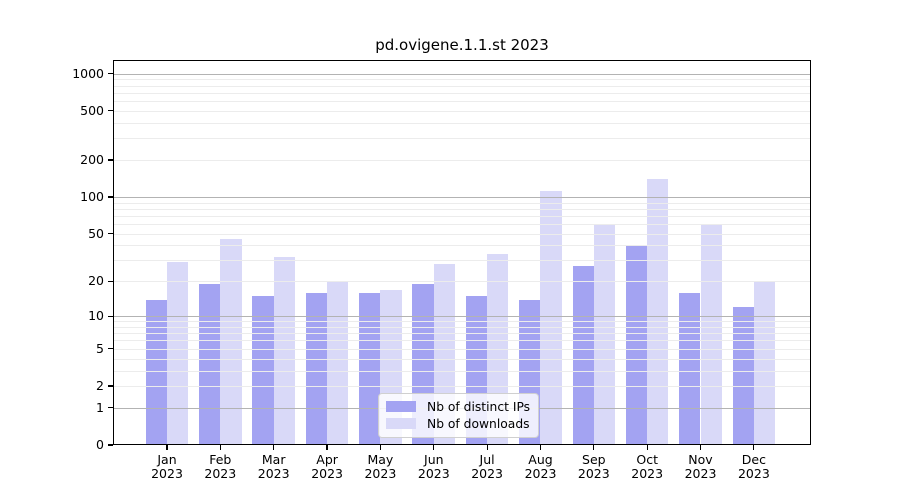  What do you see at coordinates (92, 110) in the screenshot?
I see `y-tick-label-500: 500` at bounding box center [92, 110].